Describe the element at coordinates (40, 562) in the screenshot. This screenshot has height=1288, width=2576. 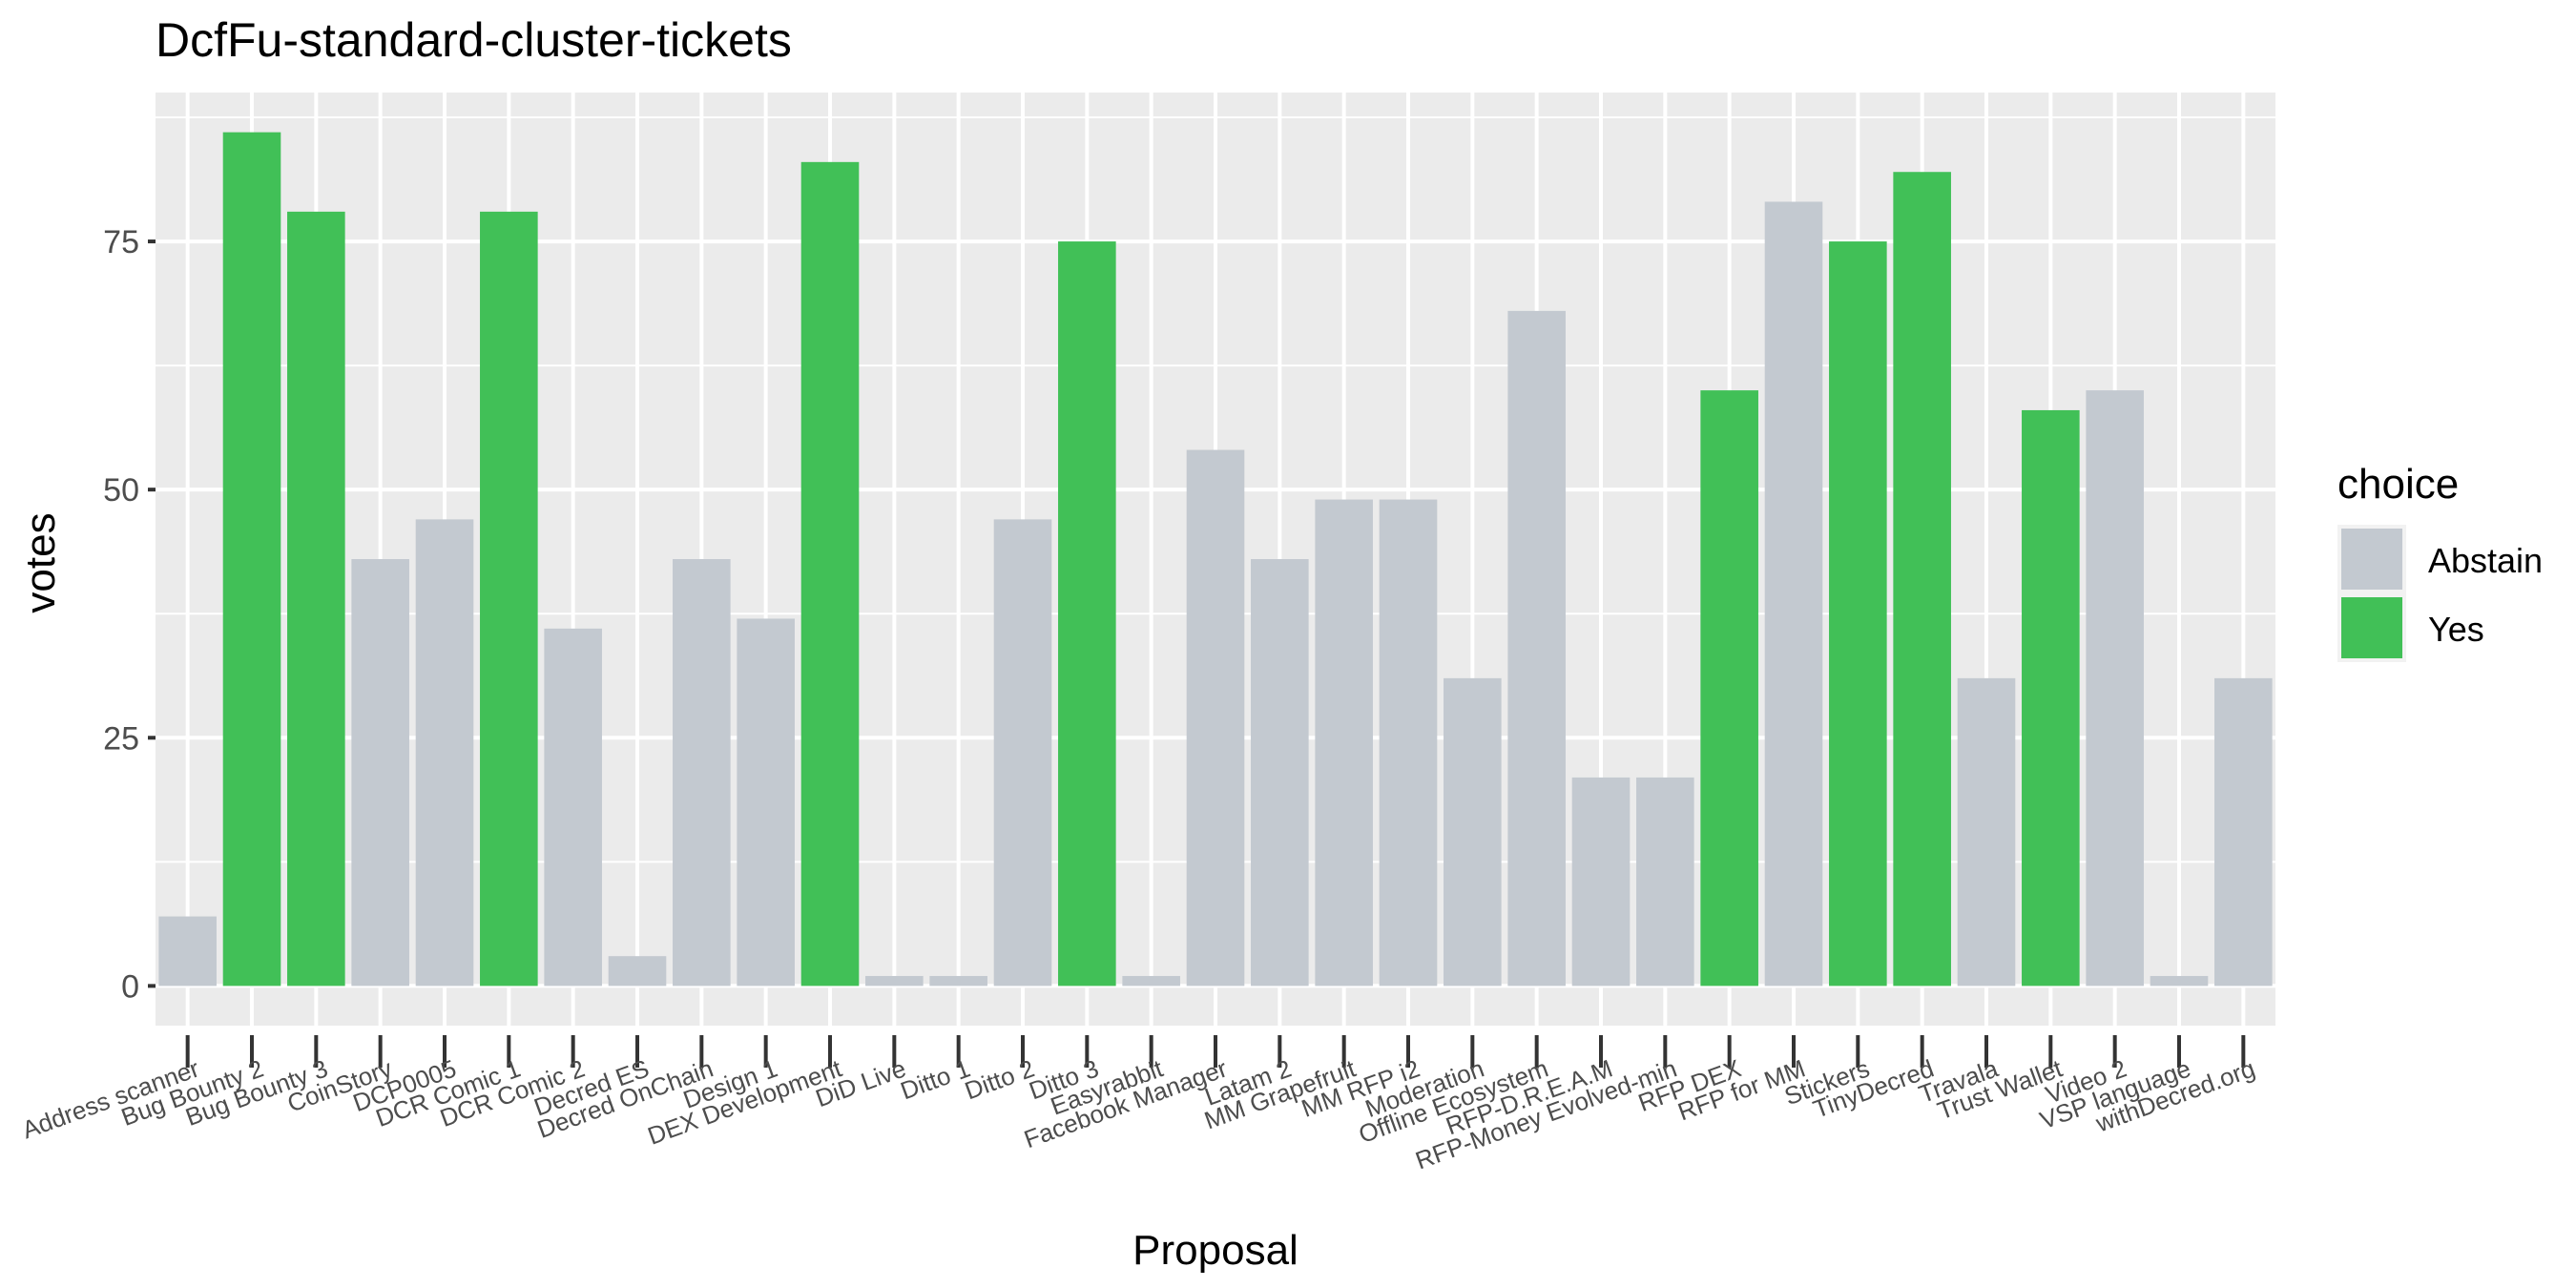
I see `y-axis-label: votes` at that location.